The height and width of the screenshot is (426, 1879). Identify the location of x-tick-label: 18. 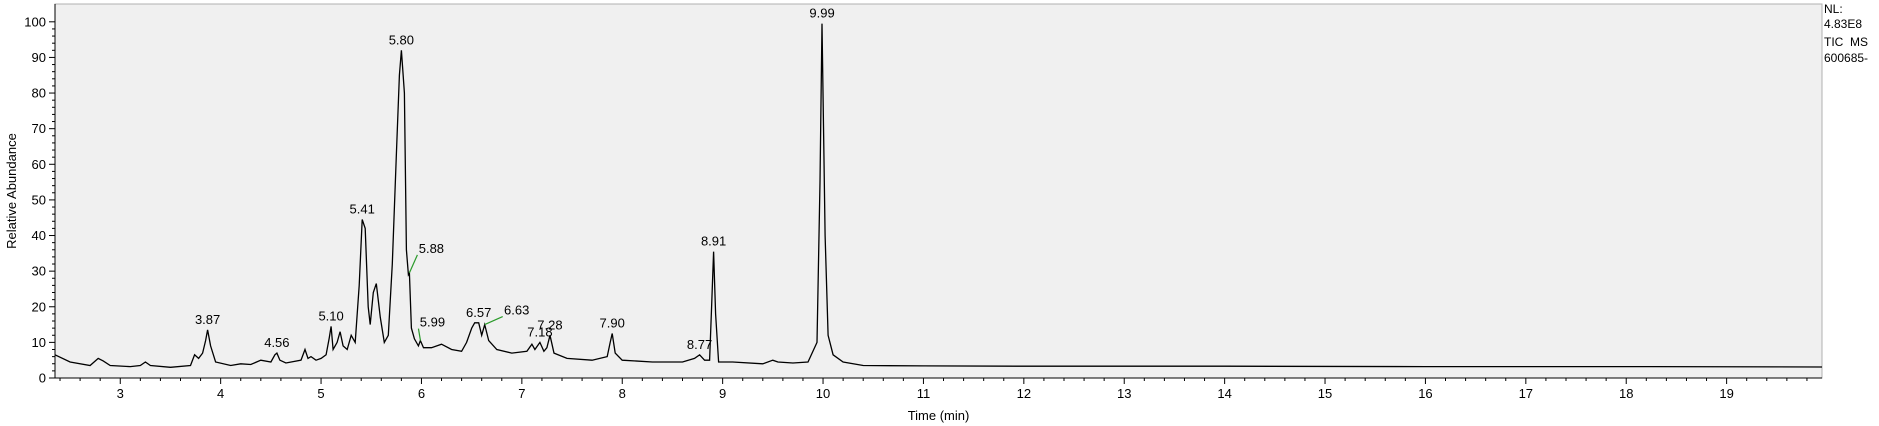
(1626, 393).